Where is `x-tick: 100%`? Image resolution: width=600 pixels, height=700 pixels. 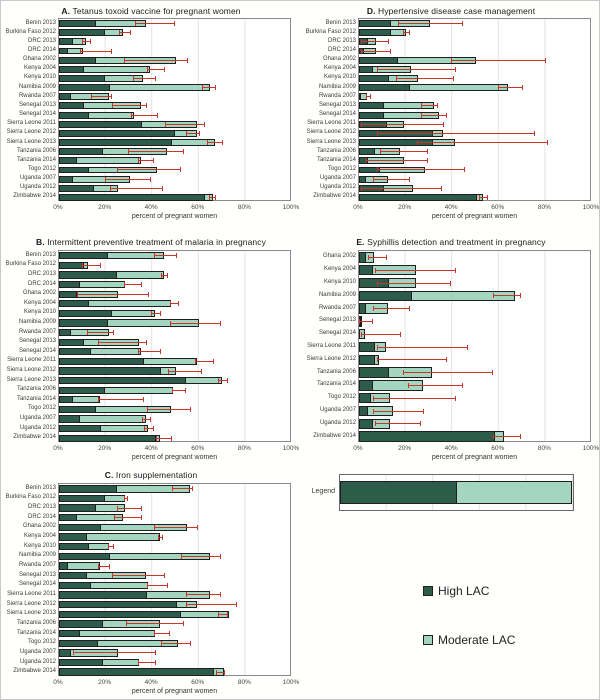
x-tick: 100% is located at coordinates (291, 448).